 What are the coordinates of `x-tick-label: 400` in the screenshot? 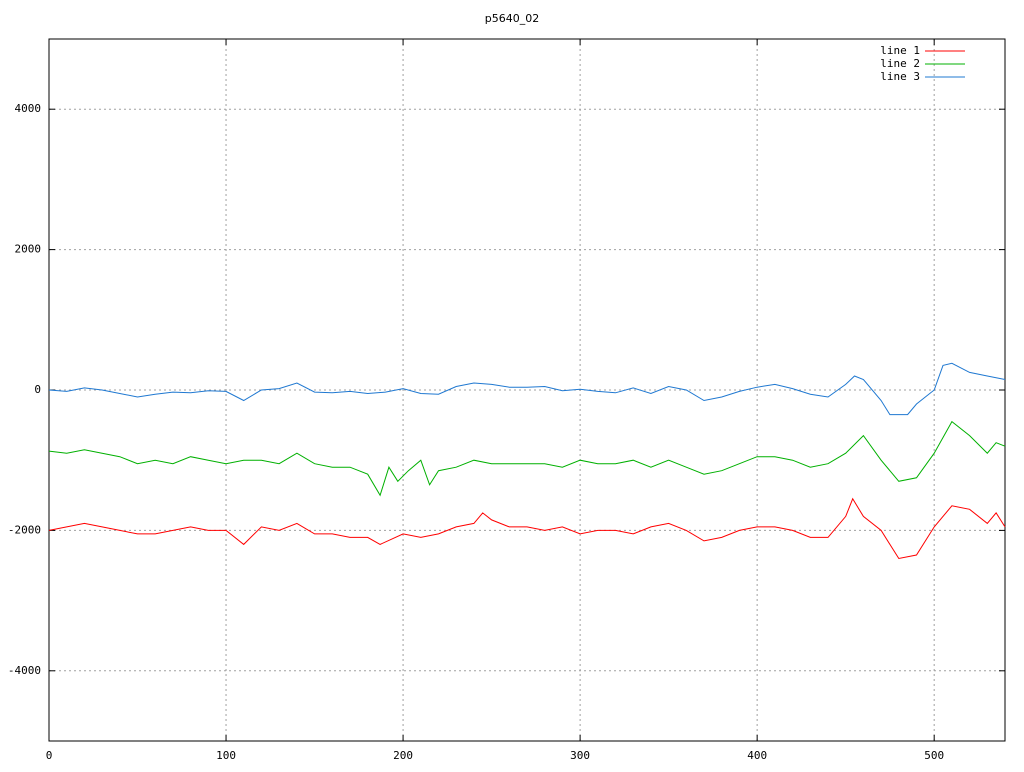 It's located at (757, 755).